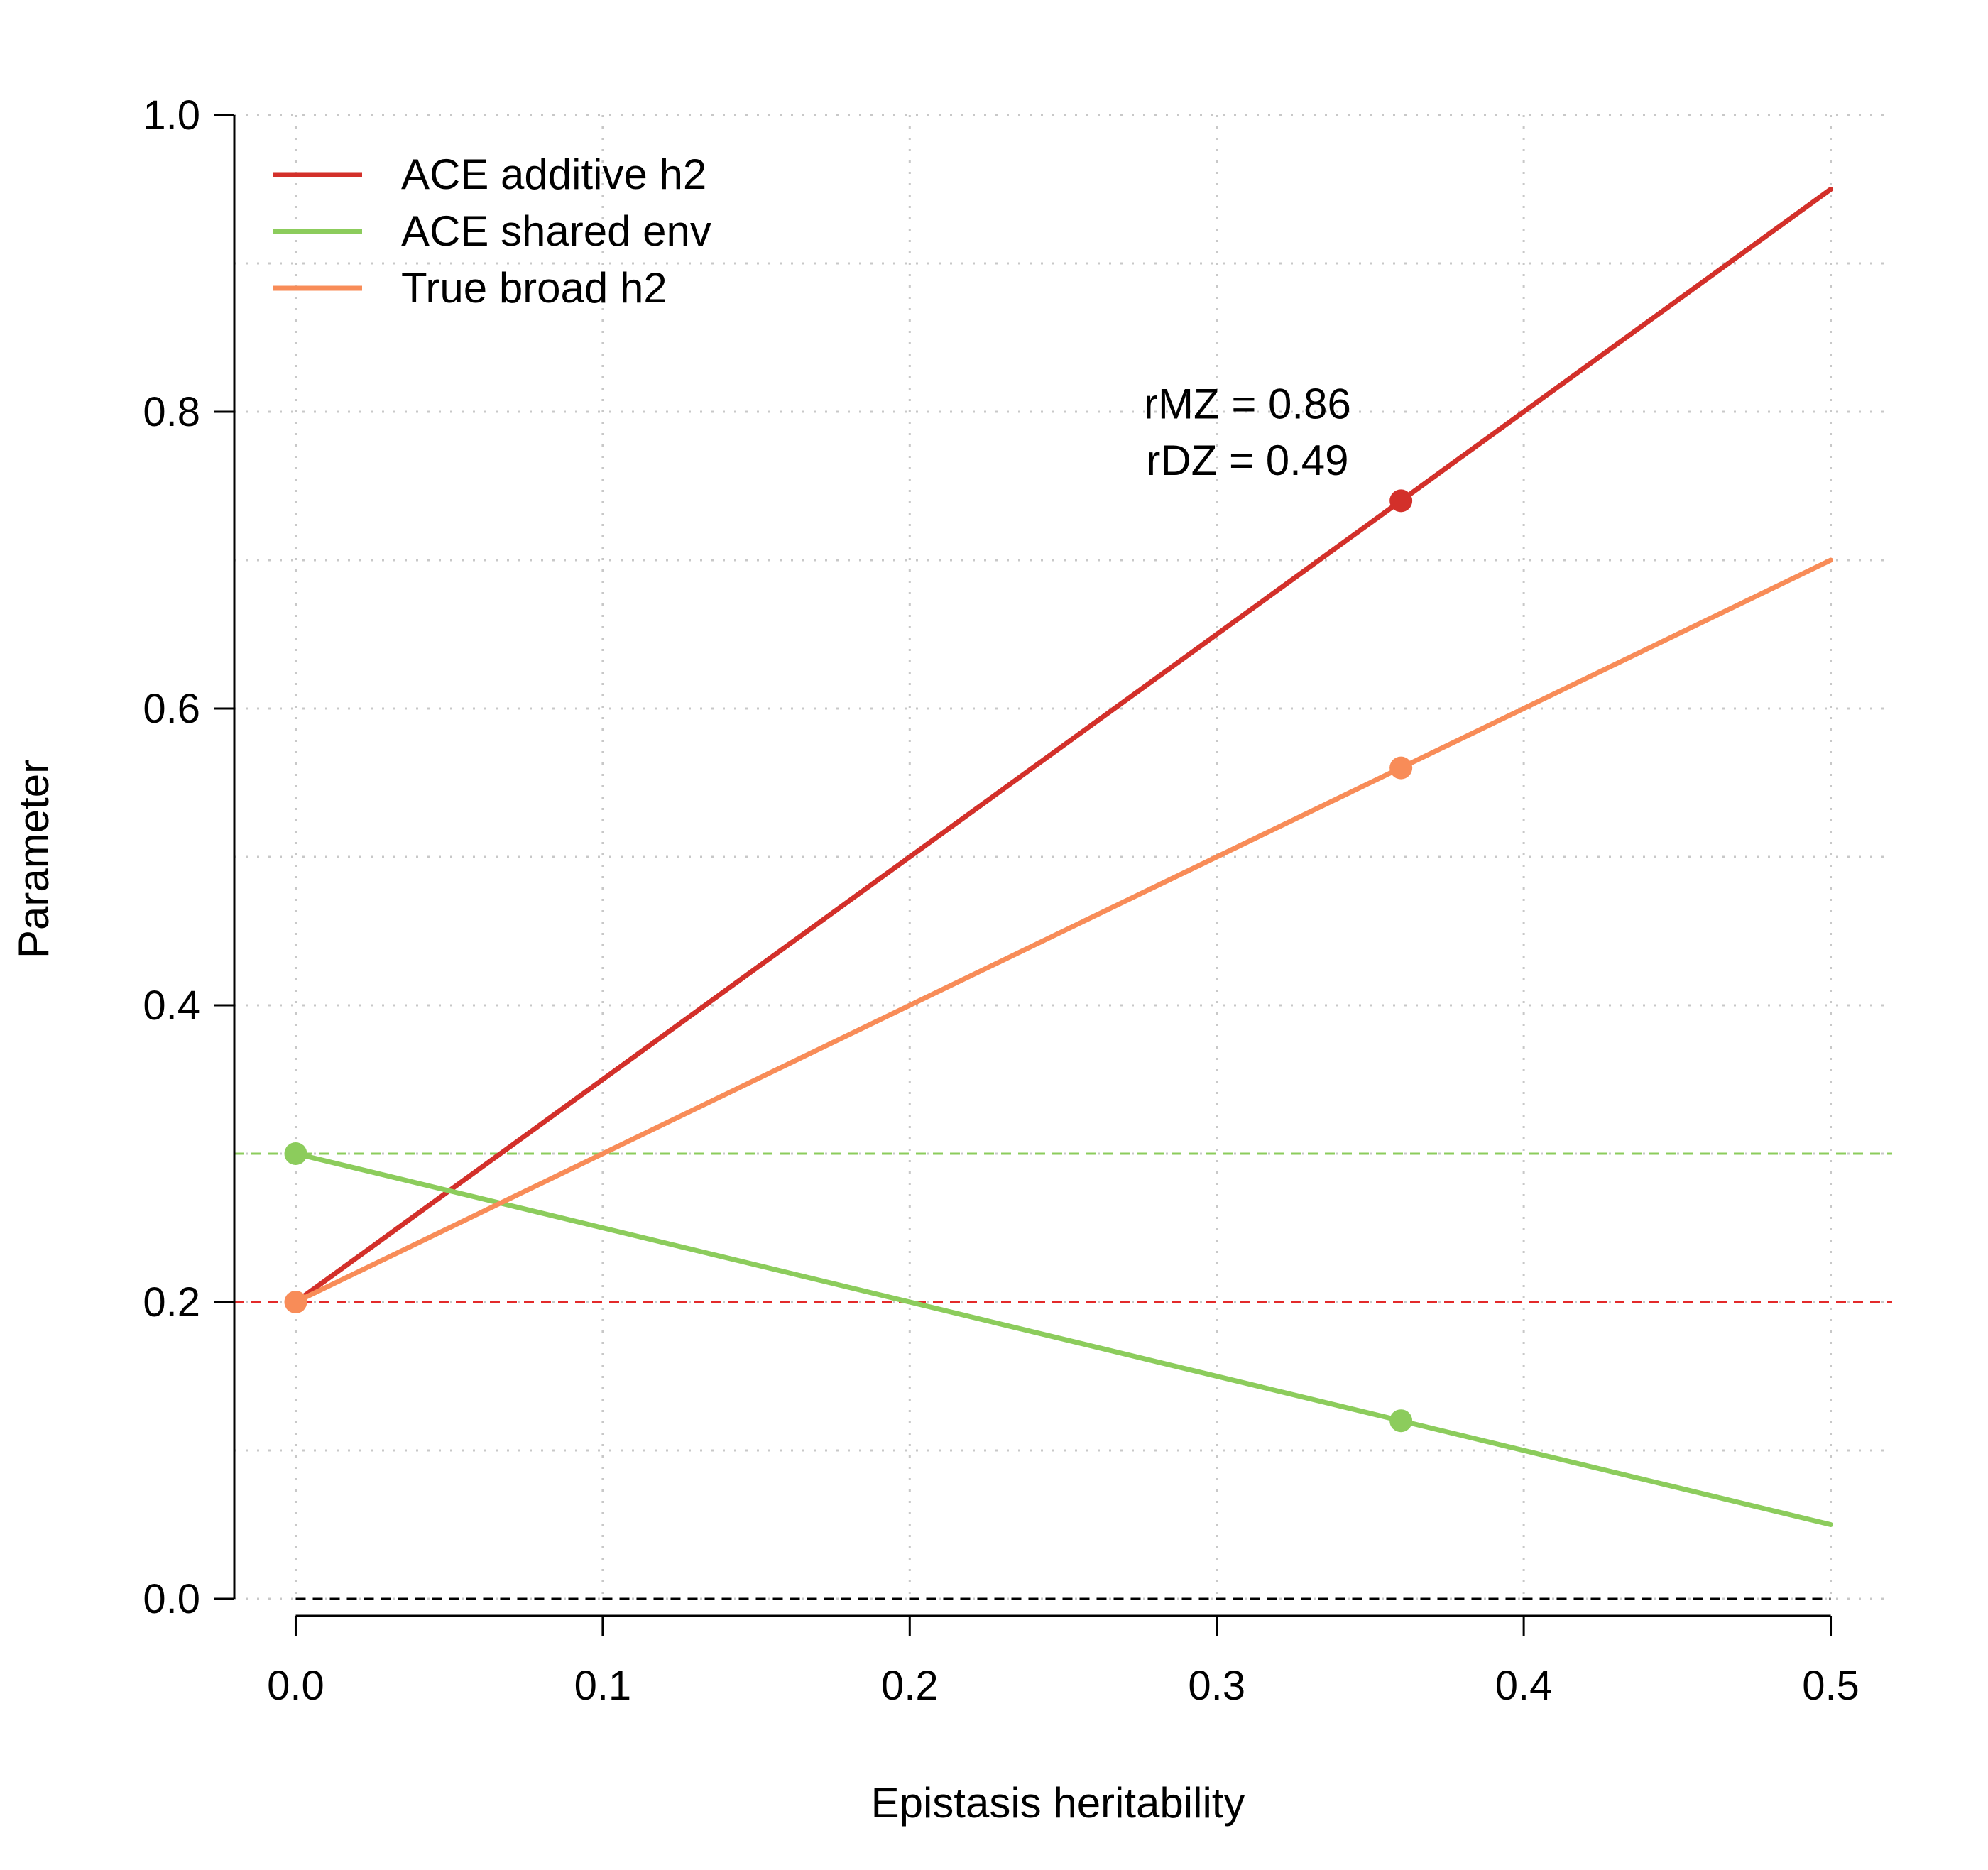 Image resolution: width=1988 pixels, height=1870 pixels. I want to click on y-tick-label-4: 0.8, so click(171, 412).